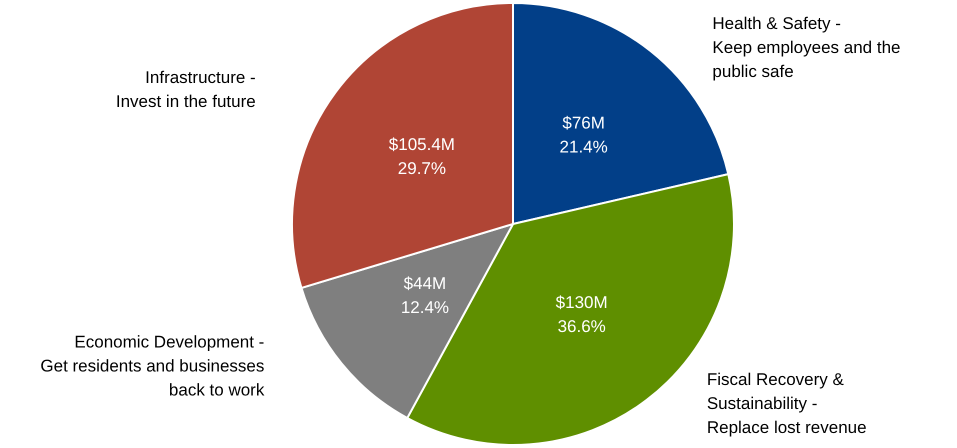 The height and width of the screenshot is (448, 957). Describe the element at coordinates (425, 296) in the screenshot. I see `data-label: $44M 12.4%` at that location.